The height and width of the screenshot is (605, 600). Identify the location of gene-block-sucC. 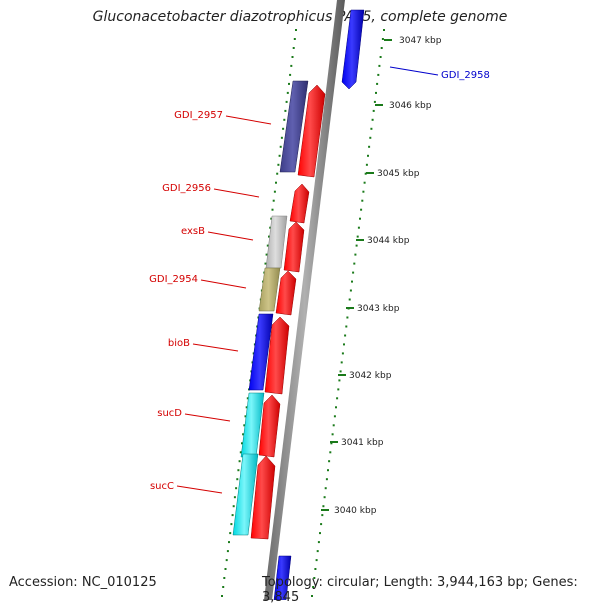
(245, 494).